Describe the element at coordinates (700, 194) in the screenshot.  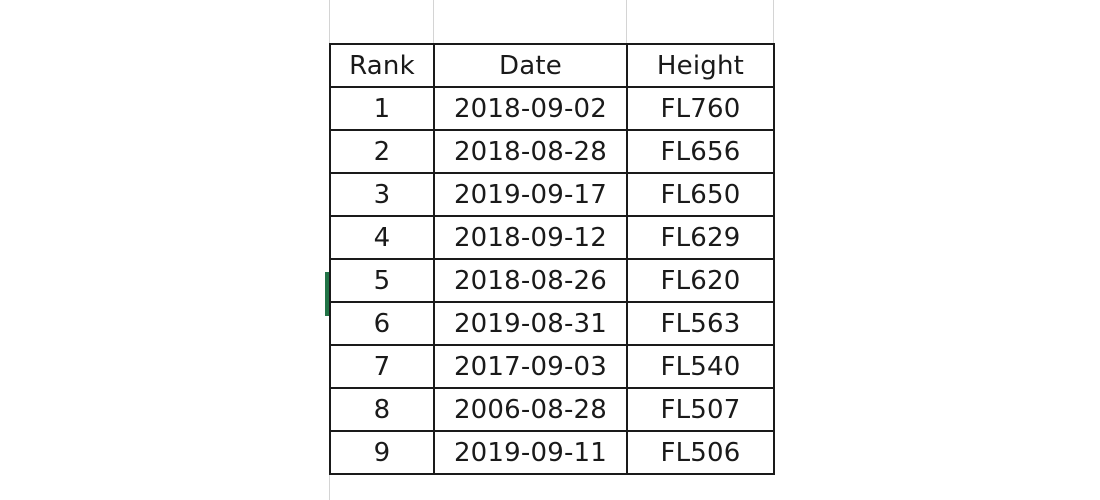
I see `height-cell: FL650` at that location.